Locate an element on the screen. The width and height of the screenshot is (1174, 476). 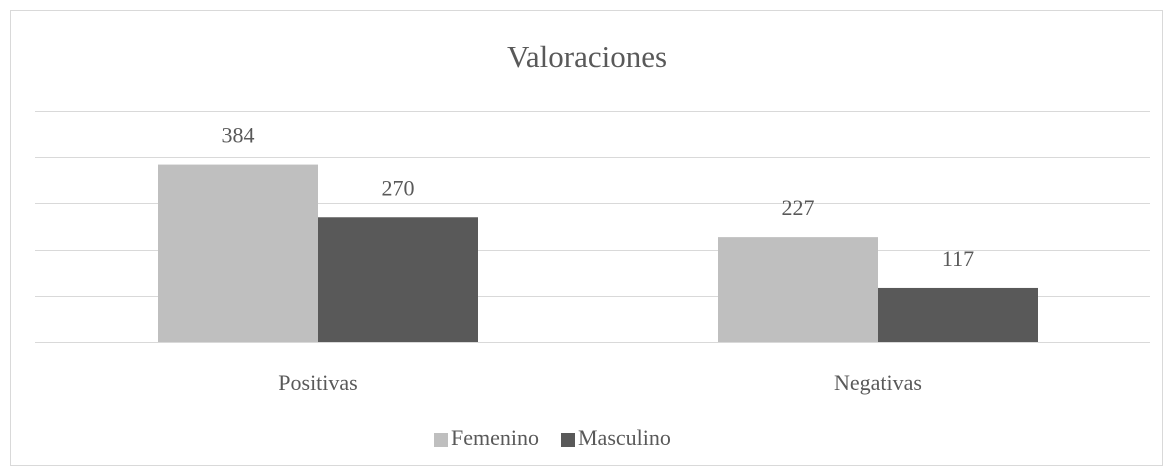
data-label: 384 is located at coordinates (238, 135).